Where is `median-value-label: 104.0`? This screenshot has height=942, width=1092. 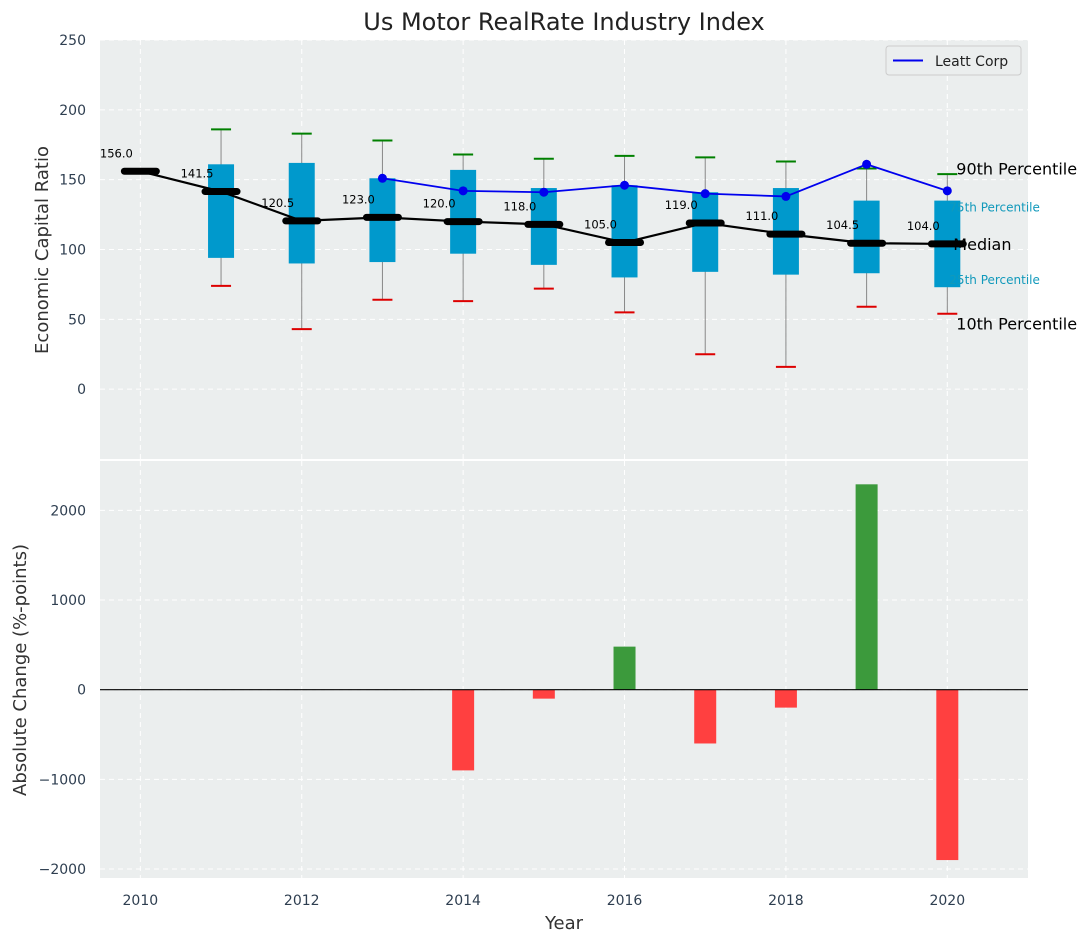 median-value-label: 104.0 is located at coordinates (923, 226).